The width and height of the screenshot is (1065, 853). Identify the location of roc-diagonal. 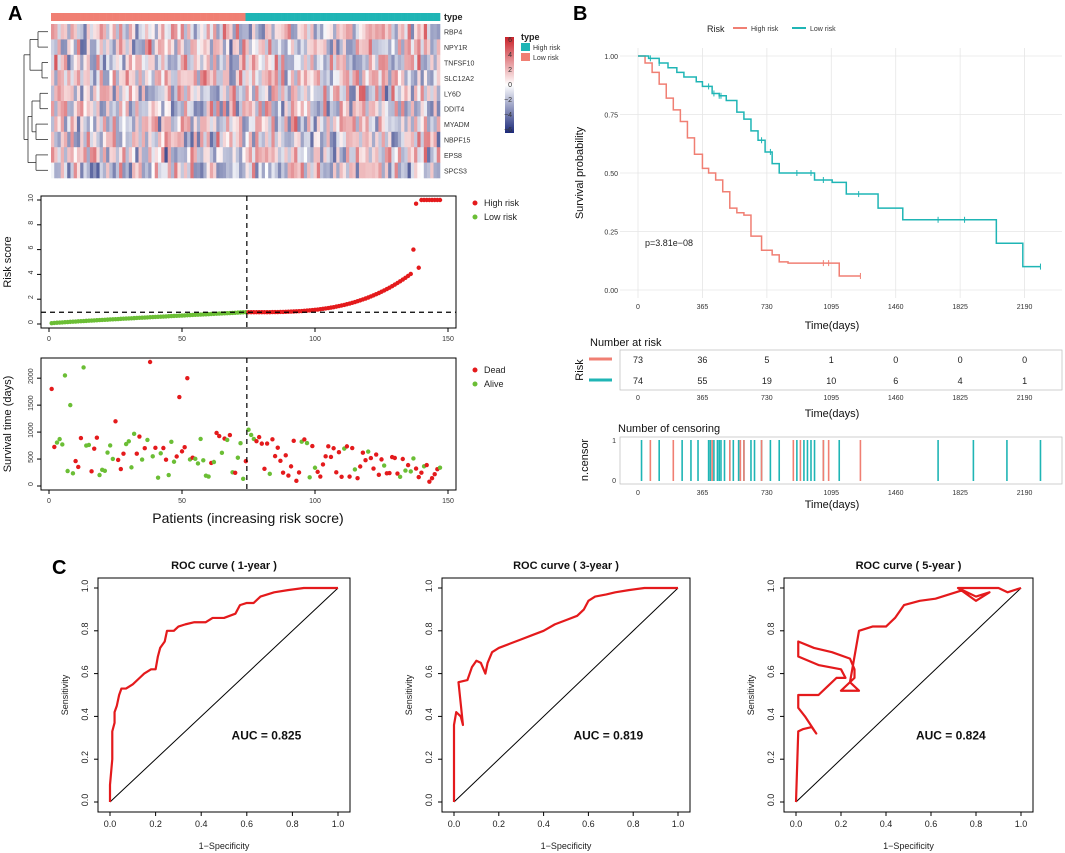
(224, 695).